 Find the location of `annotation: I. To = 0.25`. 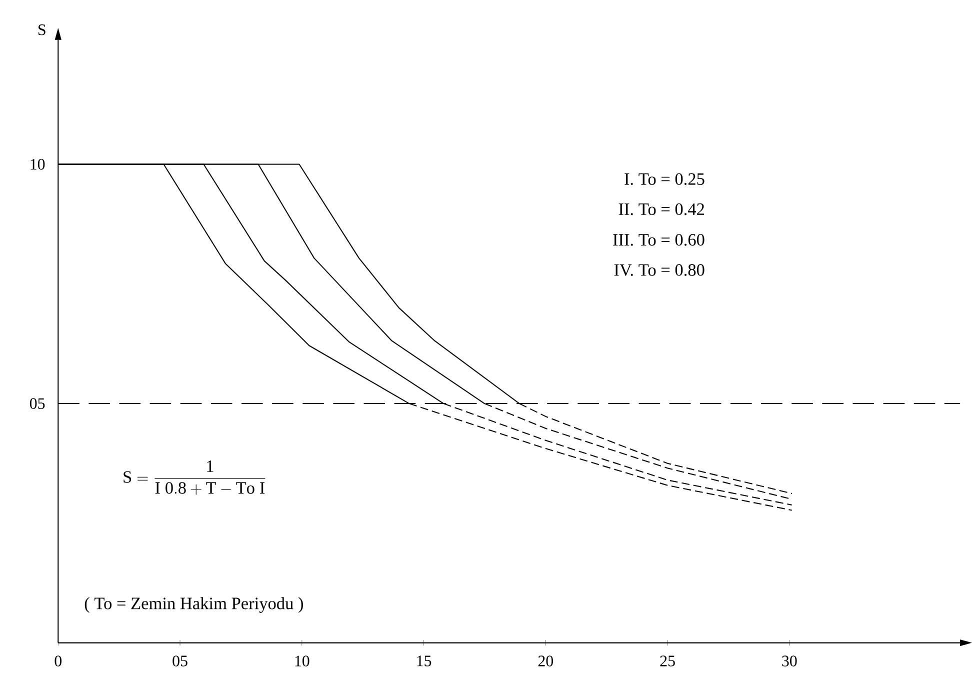

annotation: I. To = 0.25 is located at coordinates (664, 179).